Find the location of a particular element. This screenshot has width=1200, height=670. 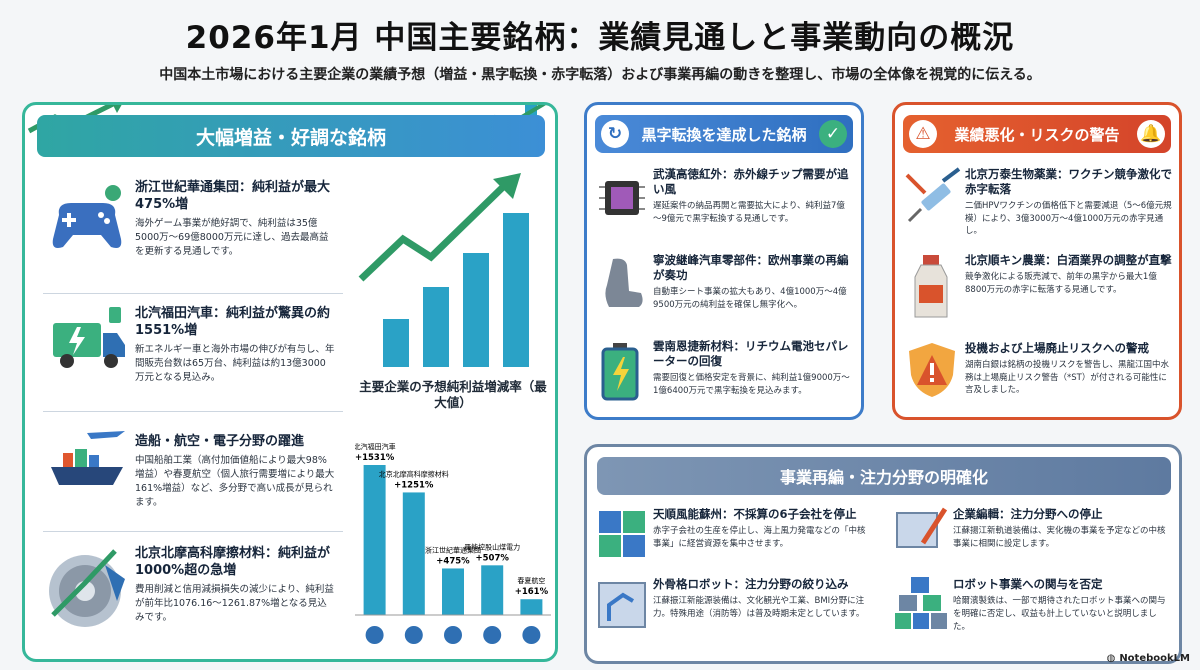

check-icon: ✓ is located at coordinates (833, 134).